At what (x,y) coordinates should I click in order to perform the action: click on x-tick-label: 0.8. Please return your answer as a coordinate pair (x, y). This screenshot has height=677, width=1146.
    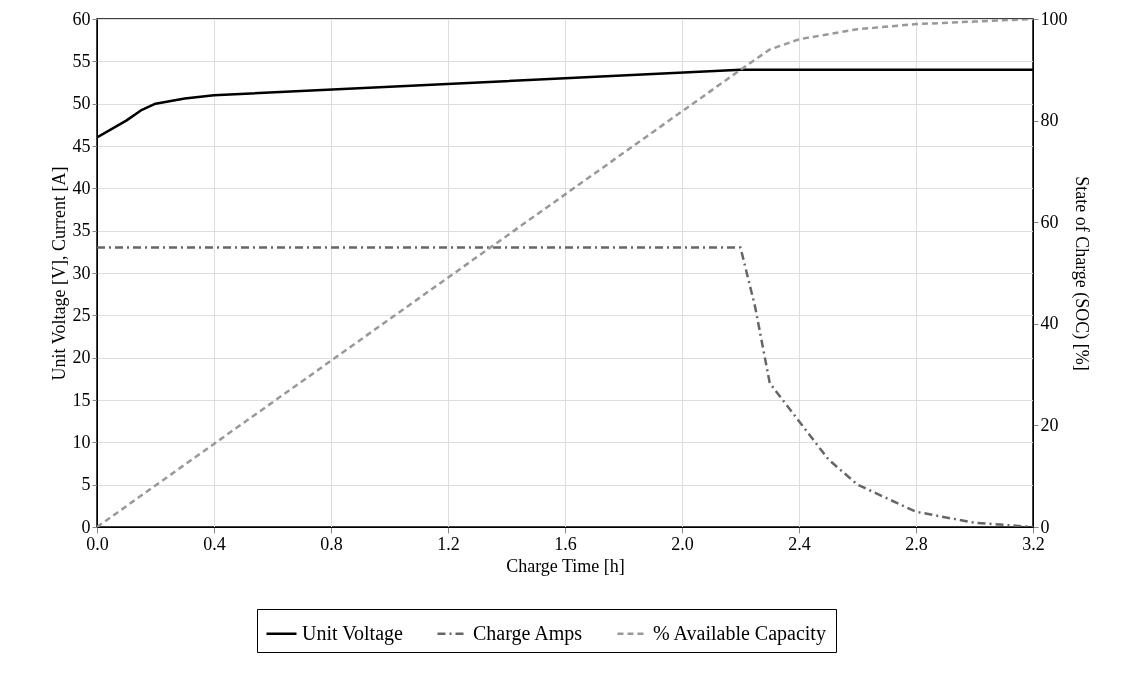
    Looking at the image, I should click on (331, 543).